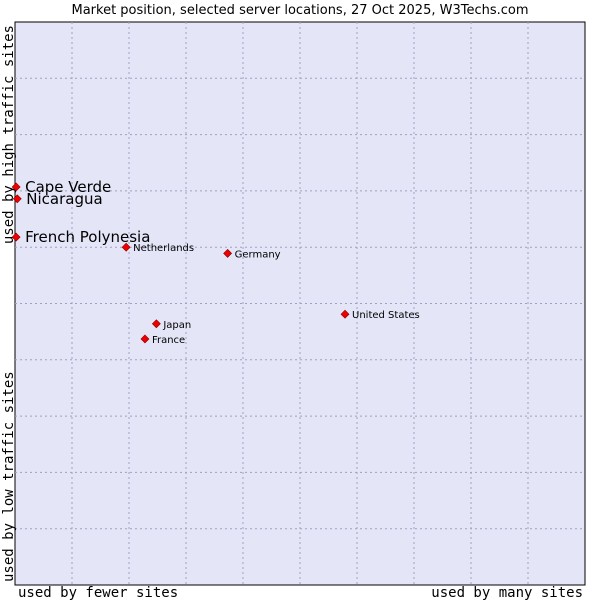 This screenshot has height=600, width=600. What do you see at coordinates (9, 476) in the screenshot?
I see `y-axis-label-bottom: used by low traffic sites` at bounding box center [9, 476].